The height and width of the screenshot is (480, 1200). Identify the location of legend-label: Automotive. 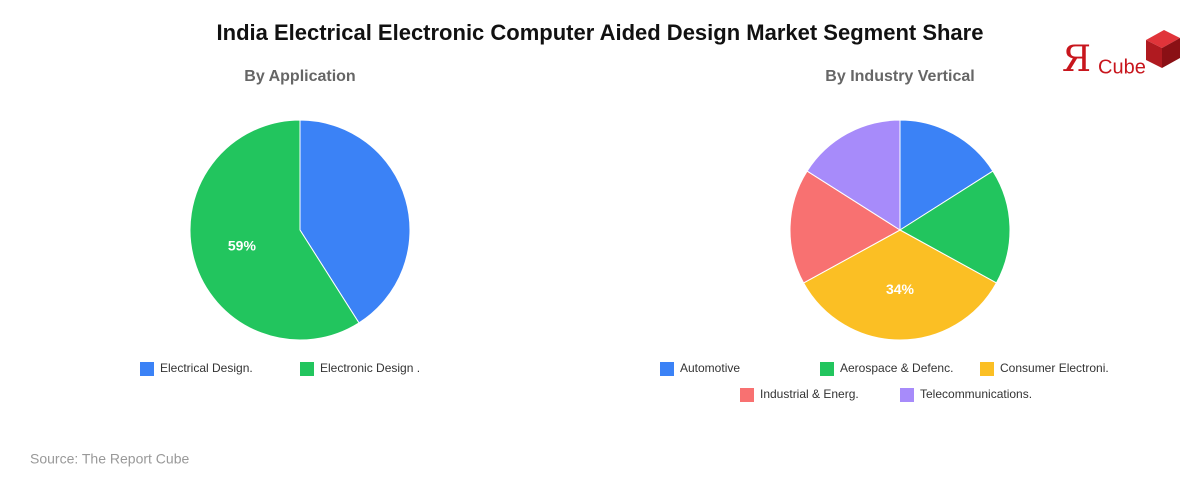
(710, 368).